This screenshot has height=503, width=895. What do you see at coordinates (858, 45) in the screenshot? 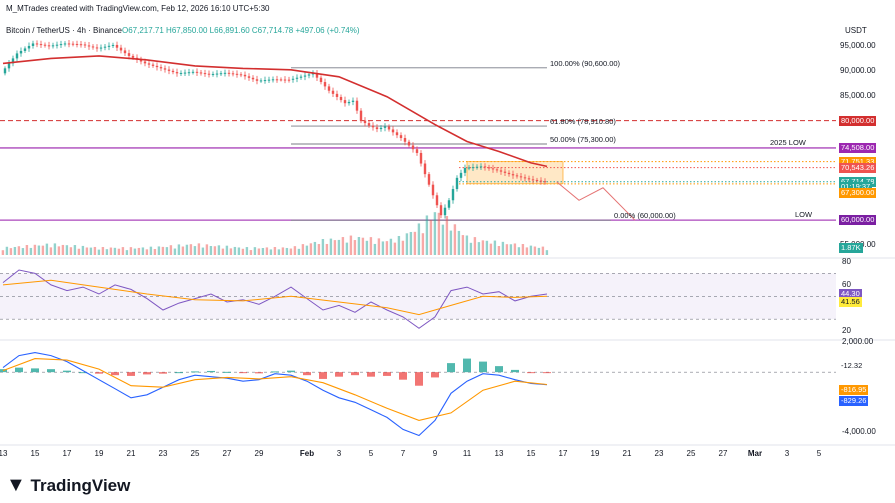
I see `price-tick-label: 95,000.00` at bounding box center [858, 45].